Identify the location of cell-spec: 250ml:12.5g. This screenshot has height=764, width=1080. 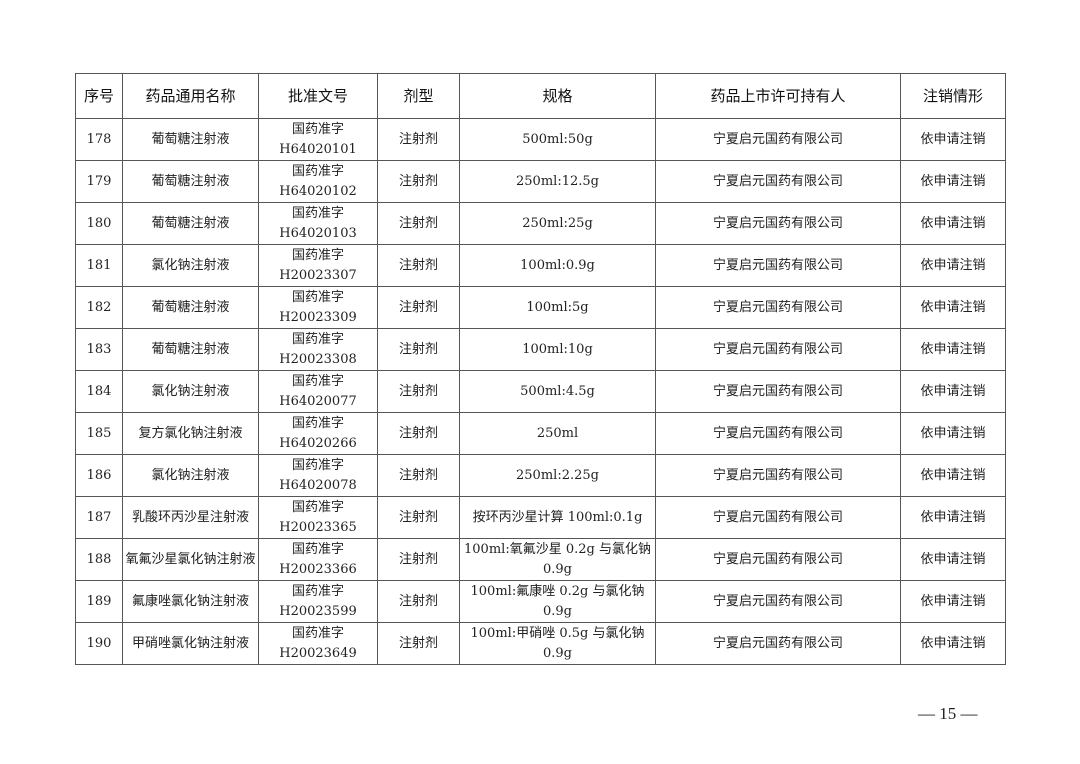
(557, 181).